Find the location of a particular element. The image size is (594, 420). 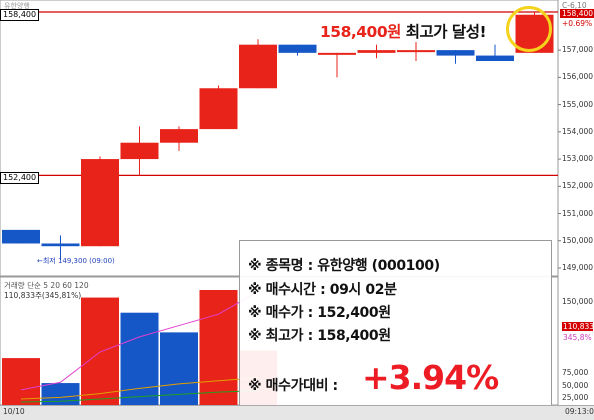

info-buy-time: ※ 매수시간 : 09시 02분 is located at coordinates (322, 290).